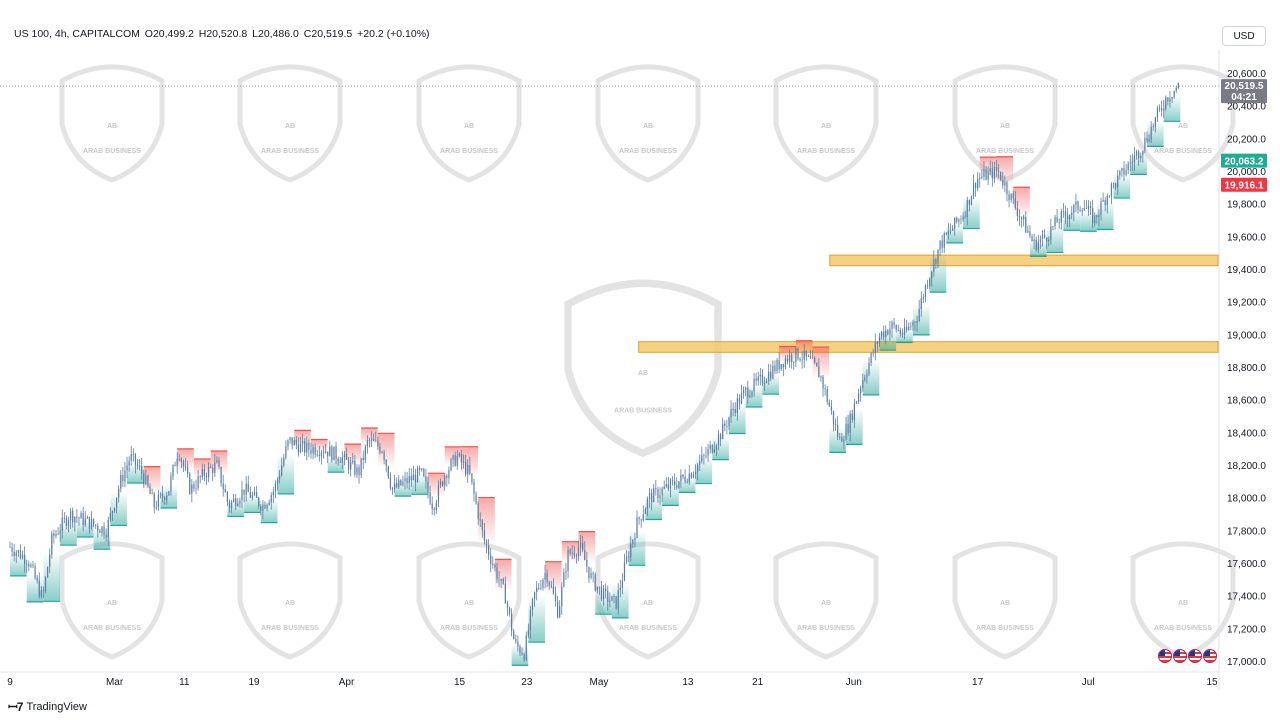  Describe the element at coordinates (47, 706) in the screenshot. I see `tradingview-brand: ꟷ7 TradingView` at that location.